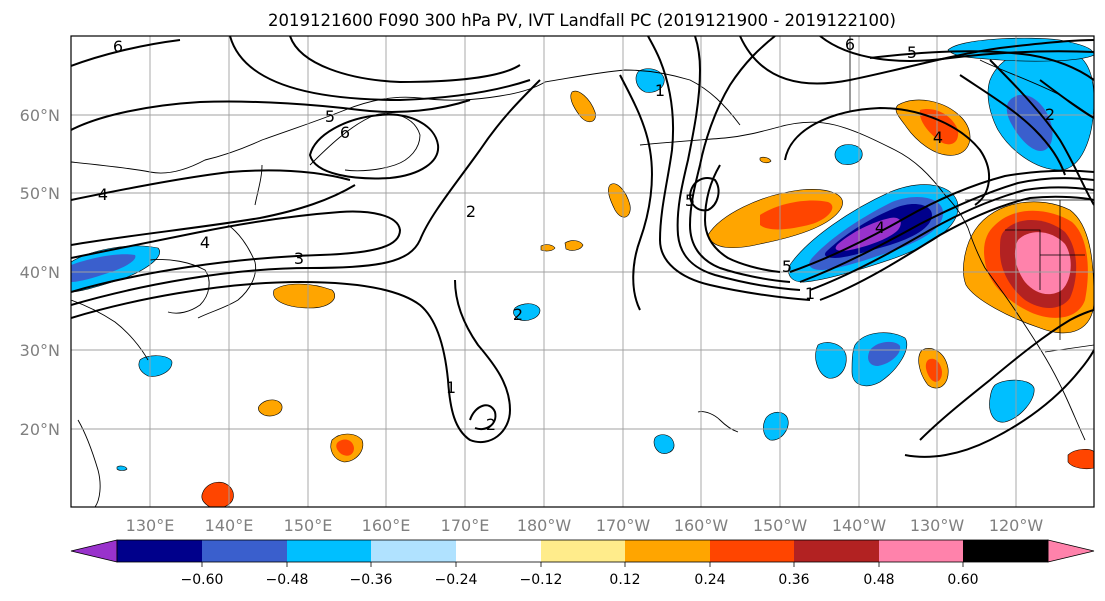 This screenshot has height=601, width=1105. I want to click on pv-contour-5-ne, so click(981, 65).